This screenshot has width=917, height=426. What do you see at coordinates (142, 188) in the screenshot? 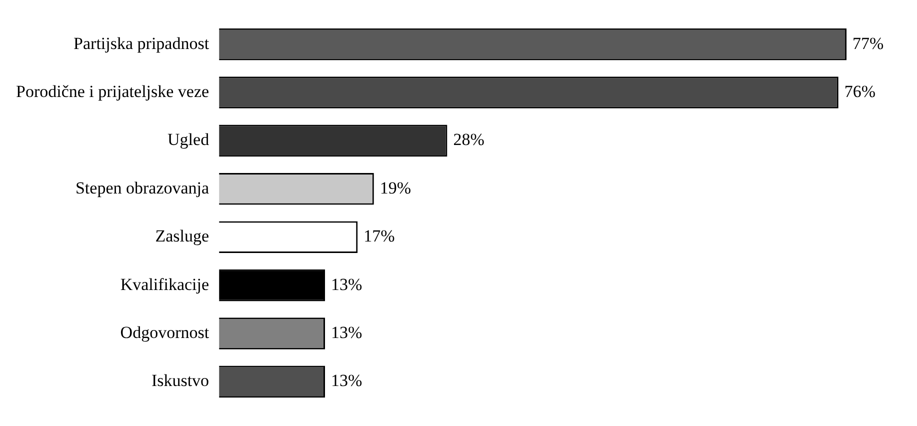
I see `y-tick-label: Stepen obrazovanja` at bounding box center [142, 188].